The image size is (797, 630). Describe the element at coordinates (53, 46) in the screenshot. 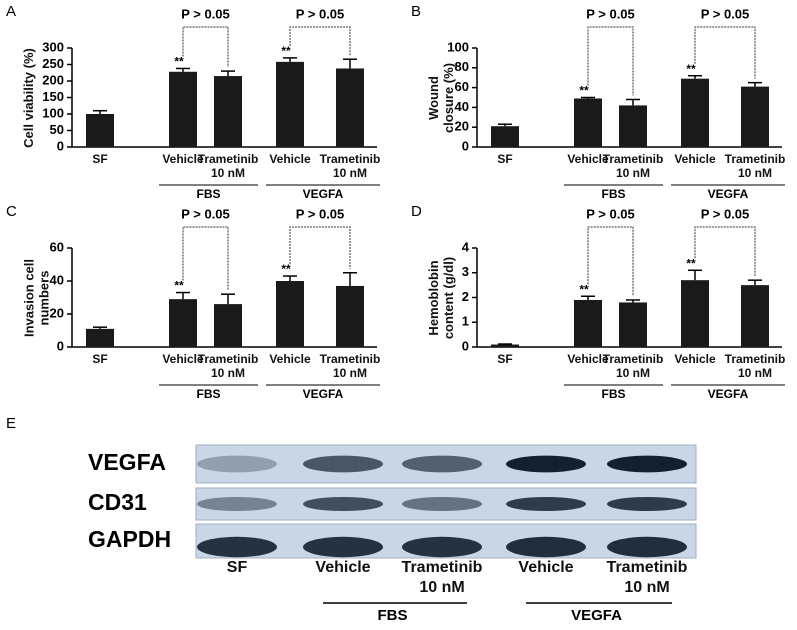

I see `y-tick-label: 300` at that location.